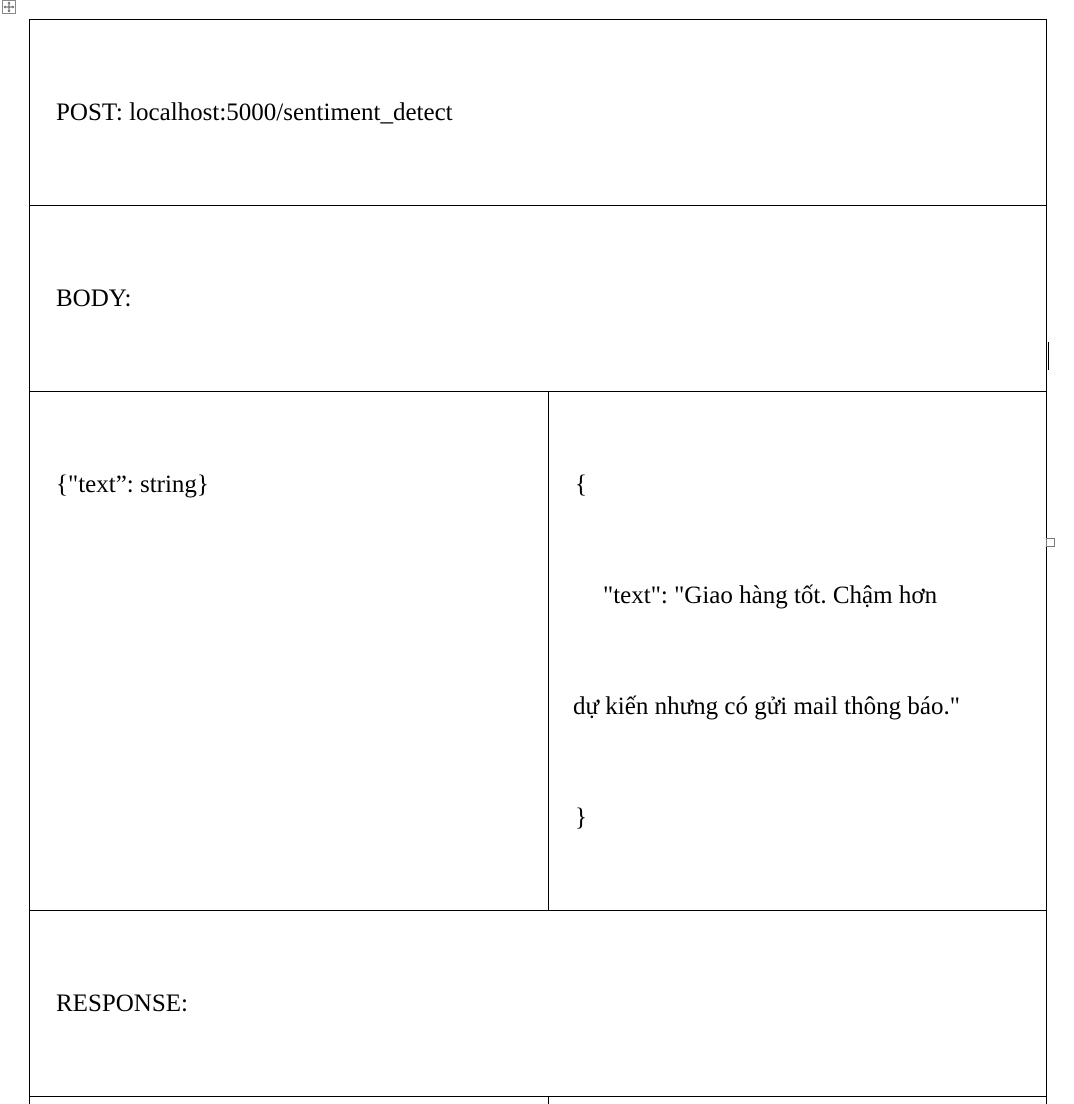 Image resolution: width=1074 pixels, height=1104 pixels. I want to click on response-label: RESPONSE:, so click(547, 1003).